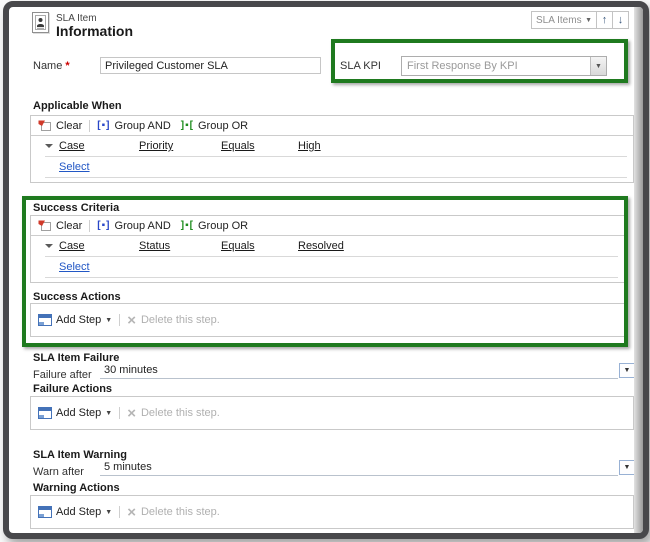 The height and width of the screenshot is (542, 650). Describe the element at coordinates (359, 370) in the screenshot. I see `failure-after-field: 30 minutes` at that location.